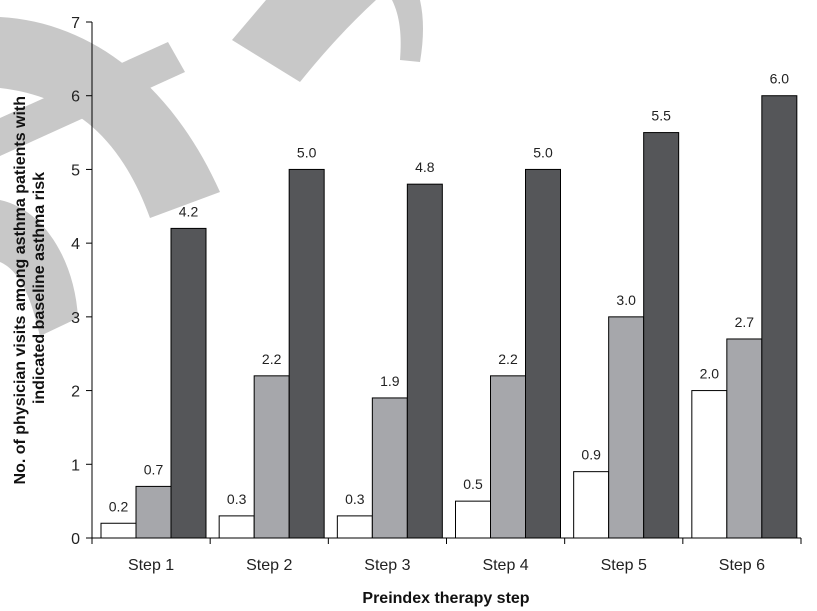 The image size is (817, 611). What do you see at coordinates (661, 116) in the screenshot?
I see `data-label-3-5: 5.5` at bounding box center [661, 116].